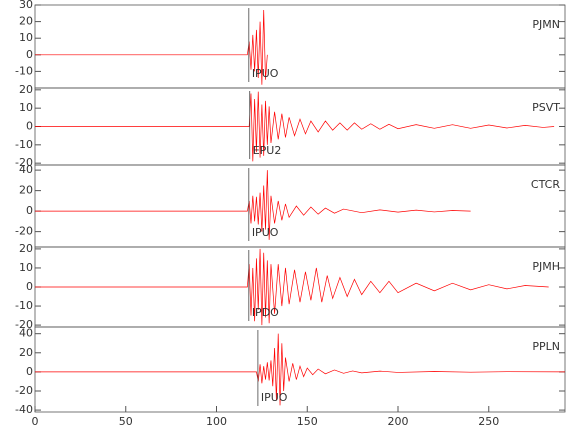 Image resolution: width=580 pixels, height=440 pixels. I want to click on x-tick-label: 200, so click(398, 421).